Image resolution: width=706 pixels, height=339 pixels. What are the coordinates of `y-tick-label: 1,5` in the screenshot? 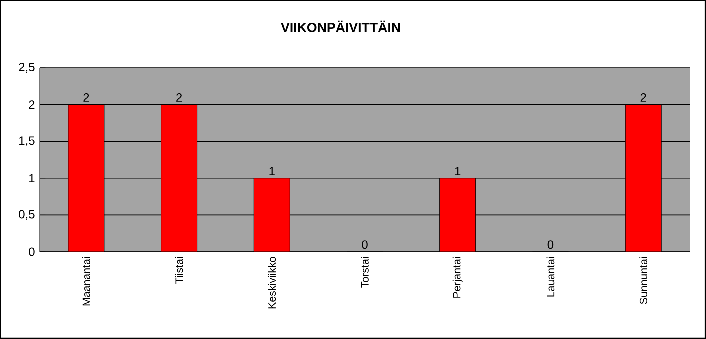 It's located at (27, 141).